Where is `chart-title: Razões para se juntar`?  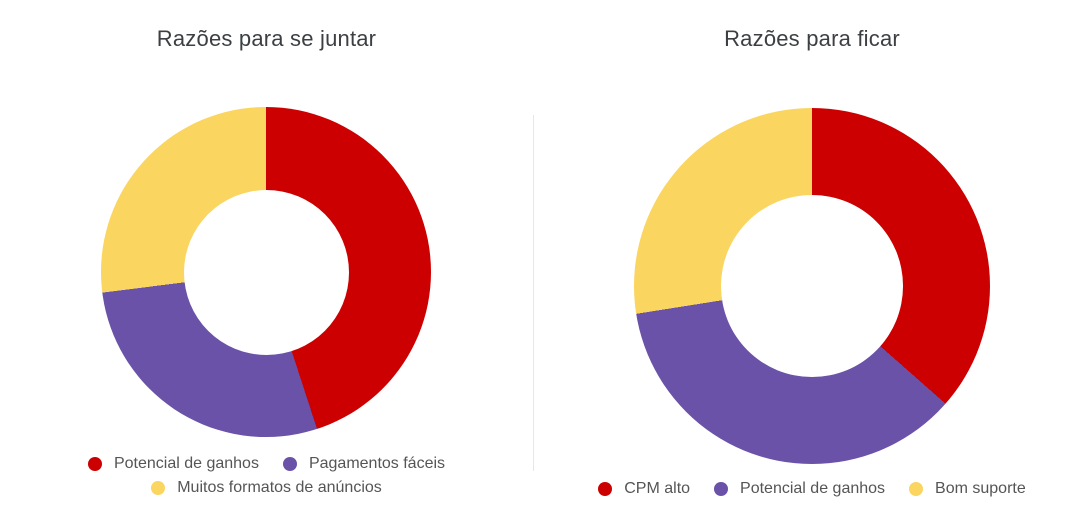 chart-title: Razões para se juntar is located at coordinates (266, 38).